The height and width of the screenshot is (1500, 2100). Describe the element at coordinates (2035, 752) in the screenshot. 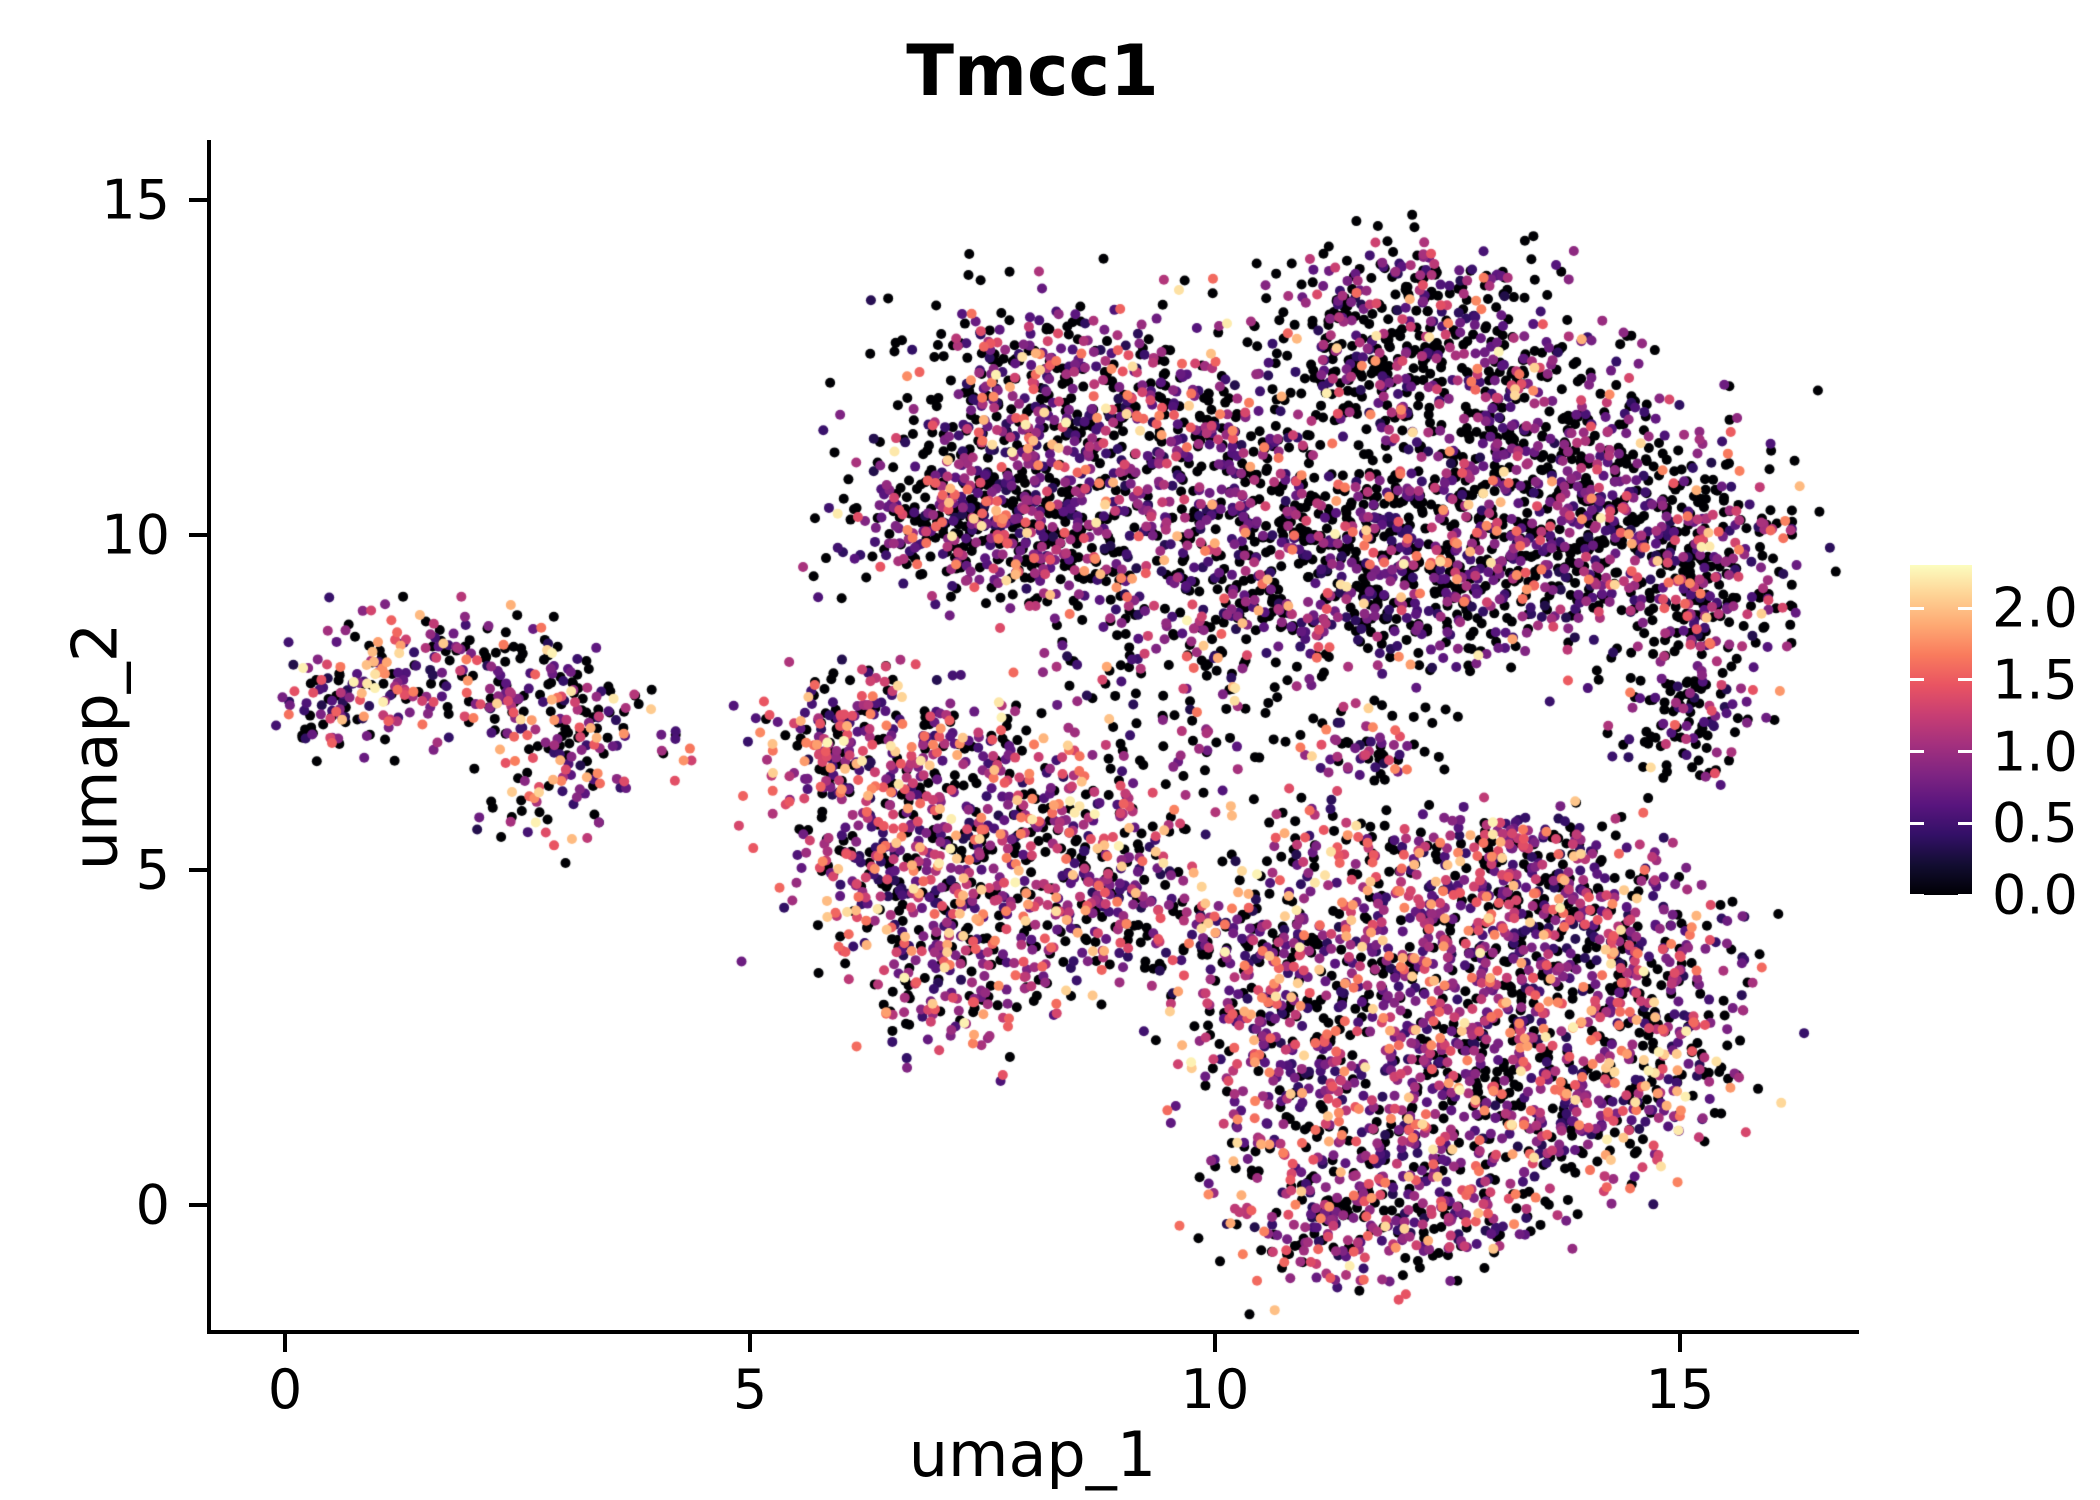

I see `colorbar-tick-label: 1.0` at that location.